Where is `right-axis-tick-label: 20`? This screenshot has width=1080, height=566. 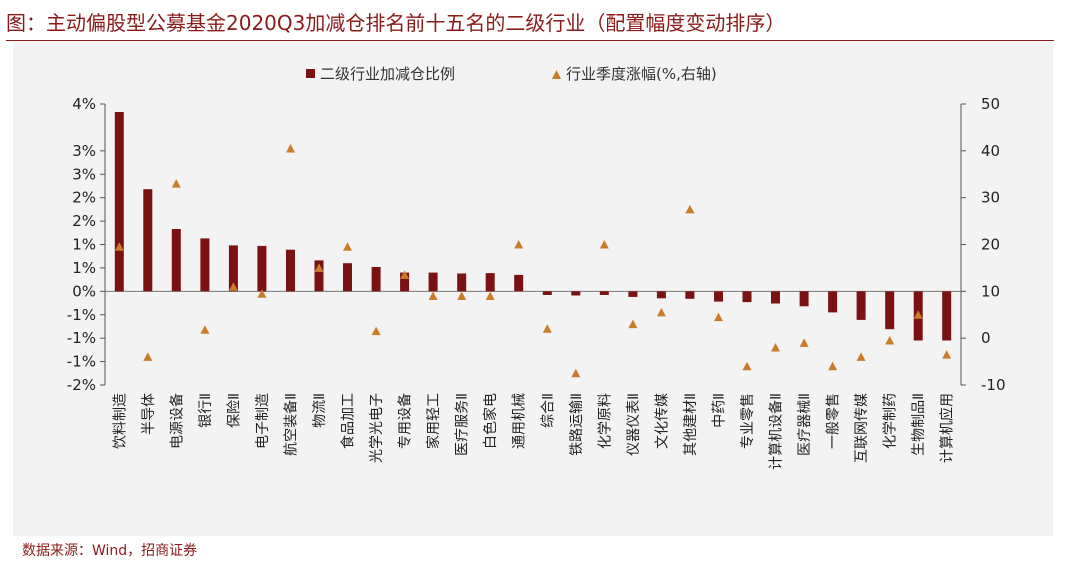
right-axis-tick-label: 20 is located at coordinates (990, 245).